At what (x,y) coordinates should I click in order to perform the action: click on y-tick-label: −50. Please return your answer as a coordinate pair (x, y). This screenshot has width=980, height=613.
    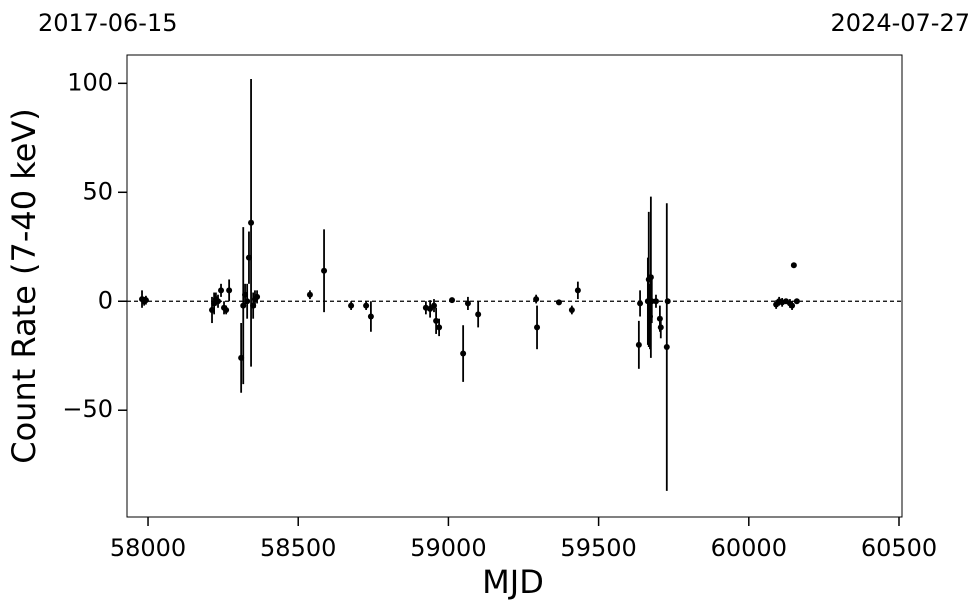
    Looking at the image, I should click on (87, 409).